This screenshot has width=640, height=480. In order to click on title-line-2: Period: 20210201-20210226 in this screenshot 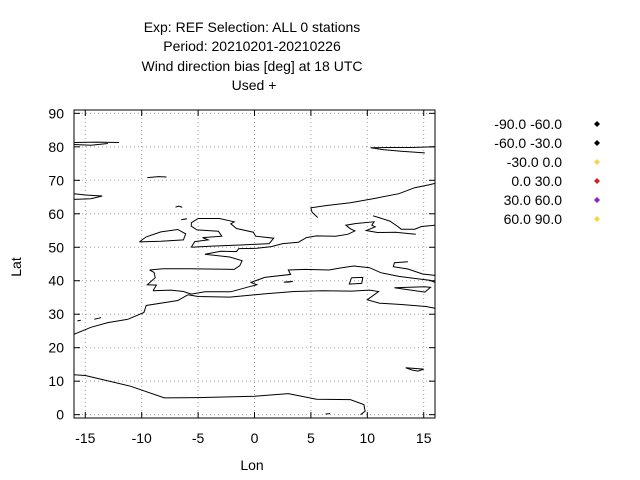, I will do `click(252, 46)`.